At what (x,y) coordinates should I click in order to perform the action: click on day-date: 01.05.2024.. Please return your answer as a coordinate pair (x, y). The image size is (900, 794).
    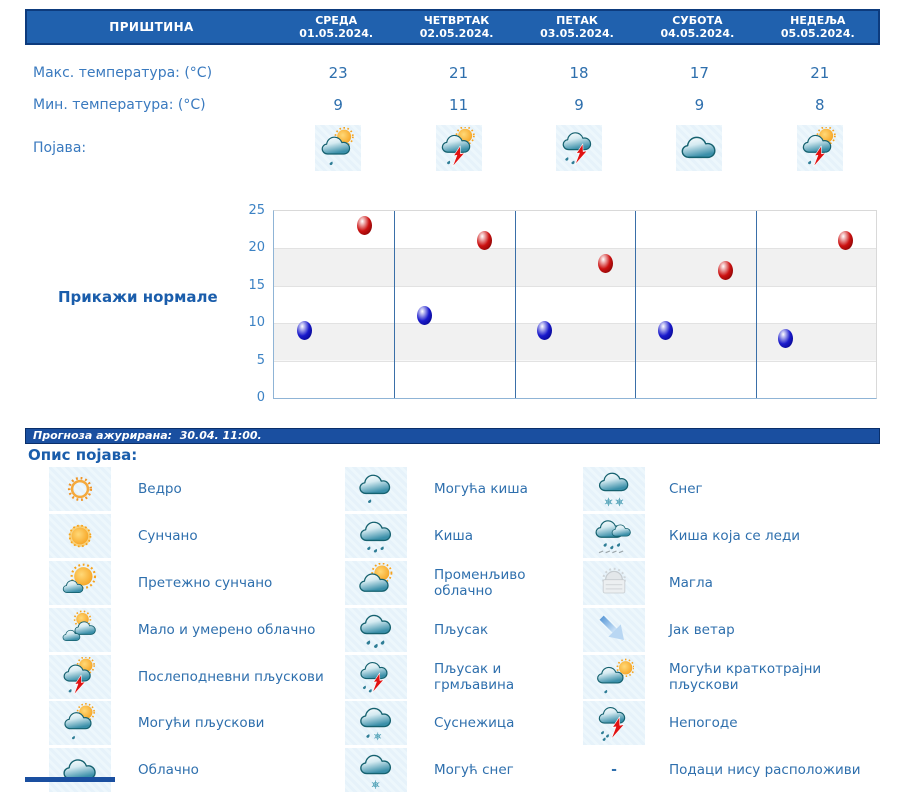
    Looking at the image, I should click on (336, 33).